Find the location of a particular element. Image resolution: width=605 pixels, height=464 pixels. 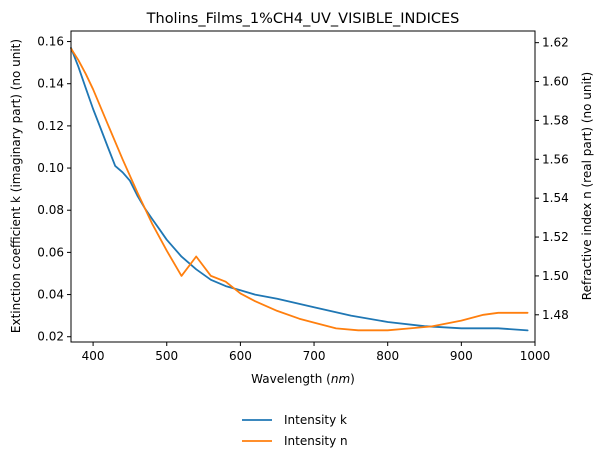

y-right-tick-label: 1.62 is located at coordinates (555, 43).